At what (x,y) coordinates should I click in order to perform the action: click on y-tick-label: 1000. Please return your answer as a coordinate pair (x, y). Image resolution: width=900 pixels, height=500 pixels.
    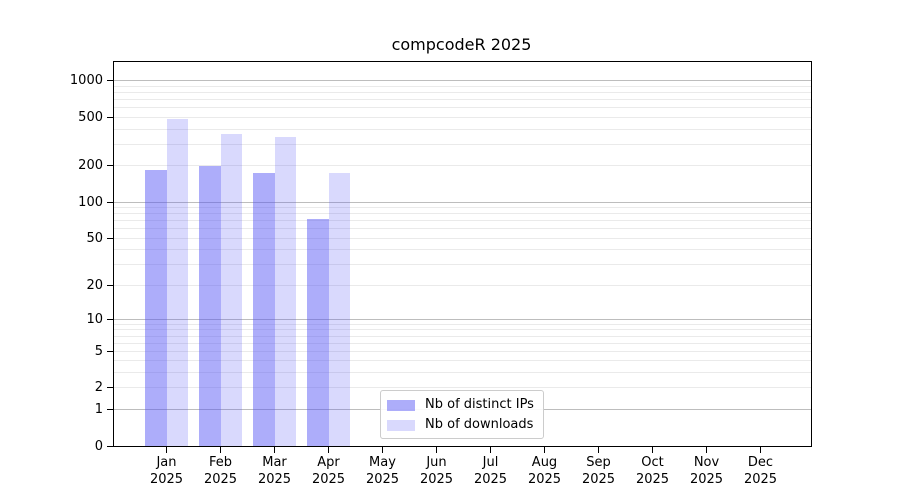
    Looking at the image, I should click on (86, 81).